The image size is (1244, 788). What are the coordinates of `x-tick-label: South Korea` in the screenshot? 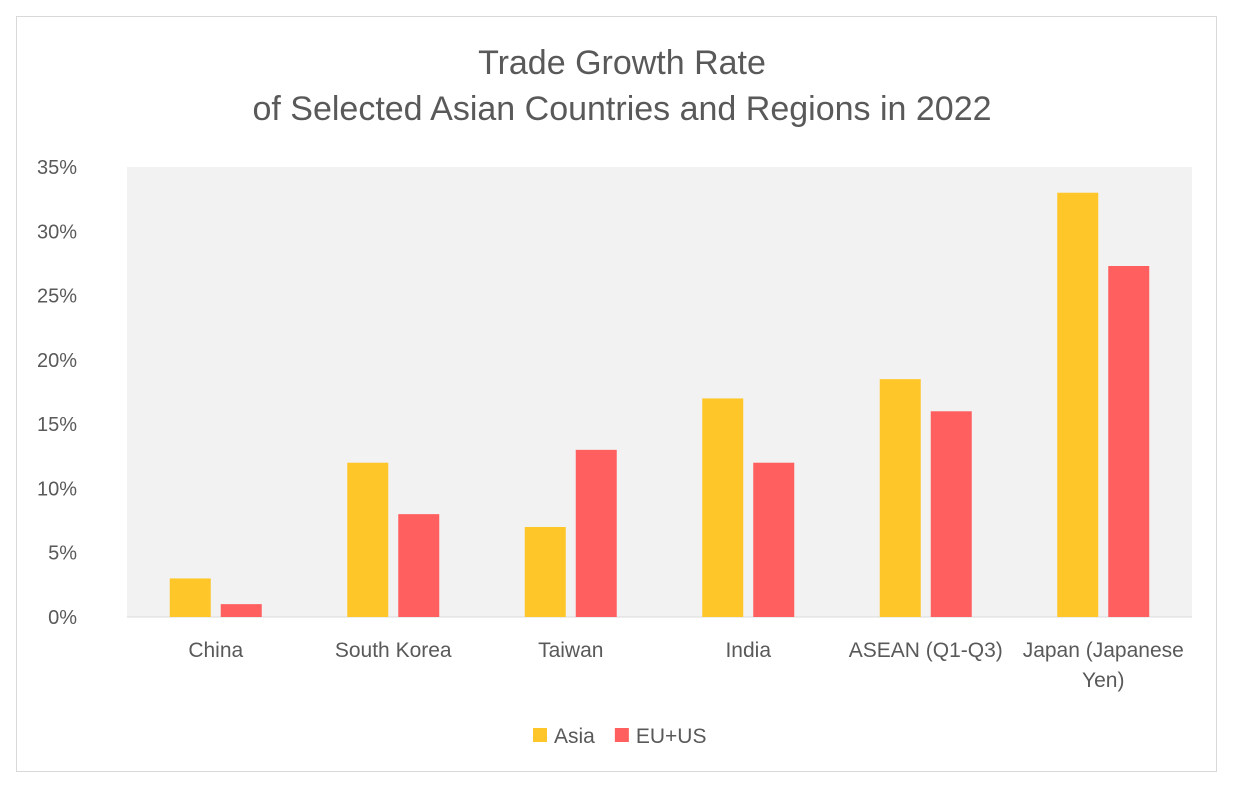 It's located at (393, 650).